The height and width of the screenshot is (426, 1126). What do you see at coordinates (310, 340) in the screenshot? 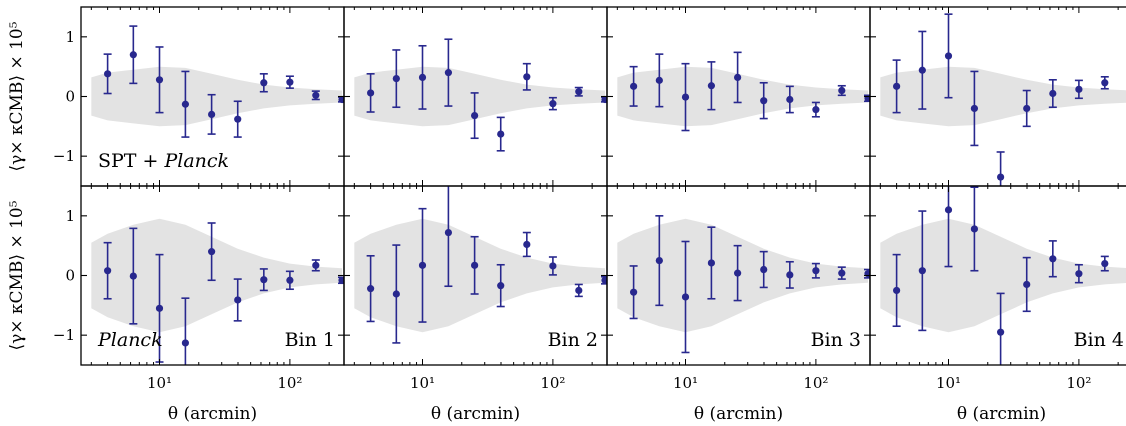
I see `bin-label: Bin 1` at bounding box center [310, 340].